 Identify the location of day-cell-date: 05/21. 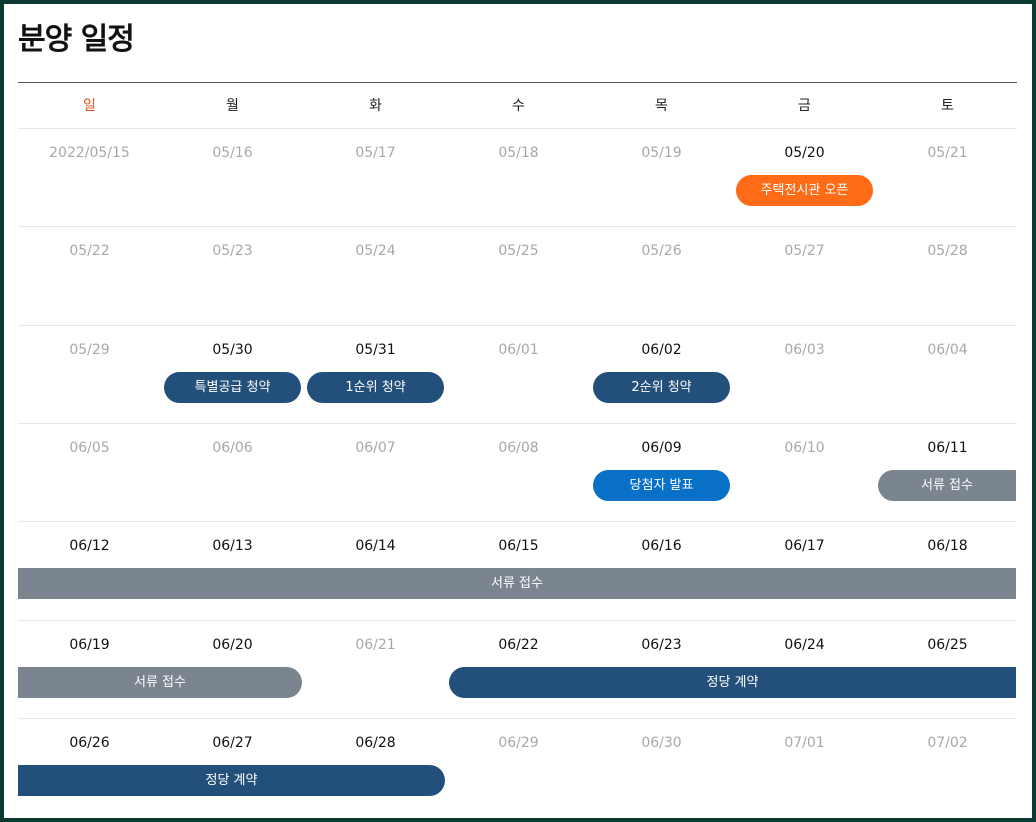
(947, 153).